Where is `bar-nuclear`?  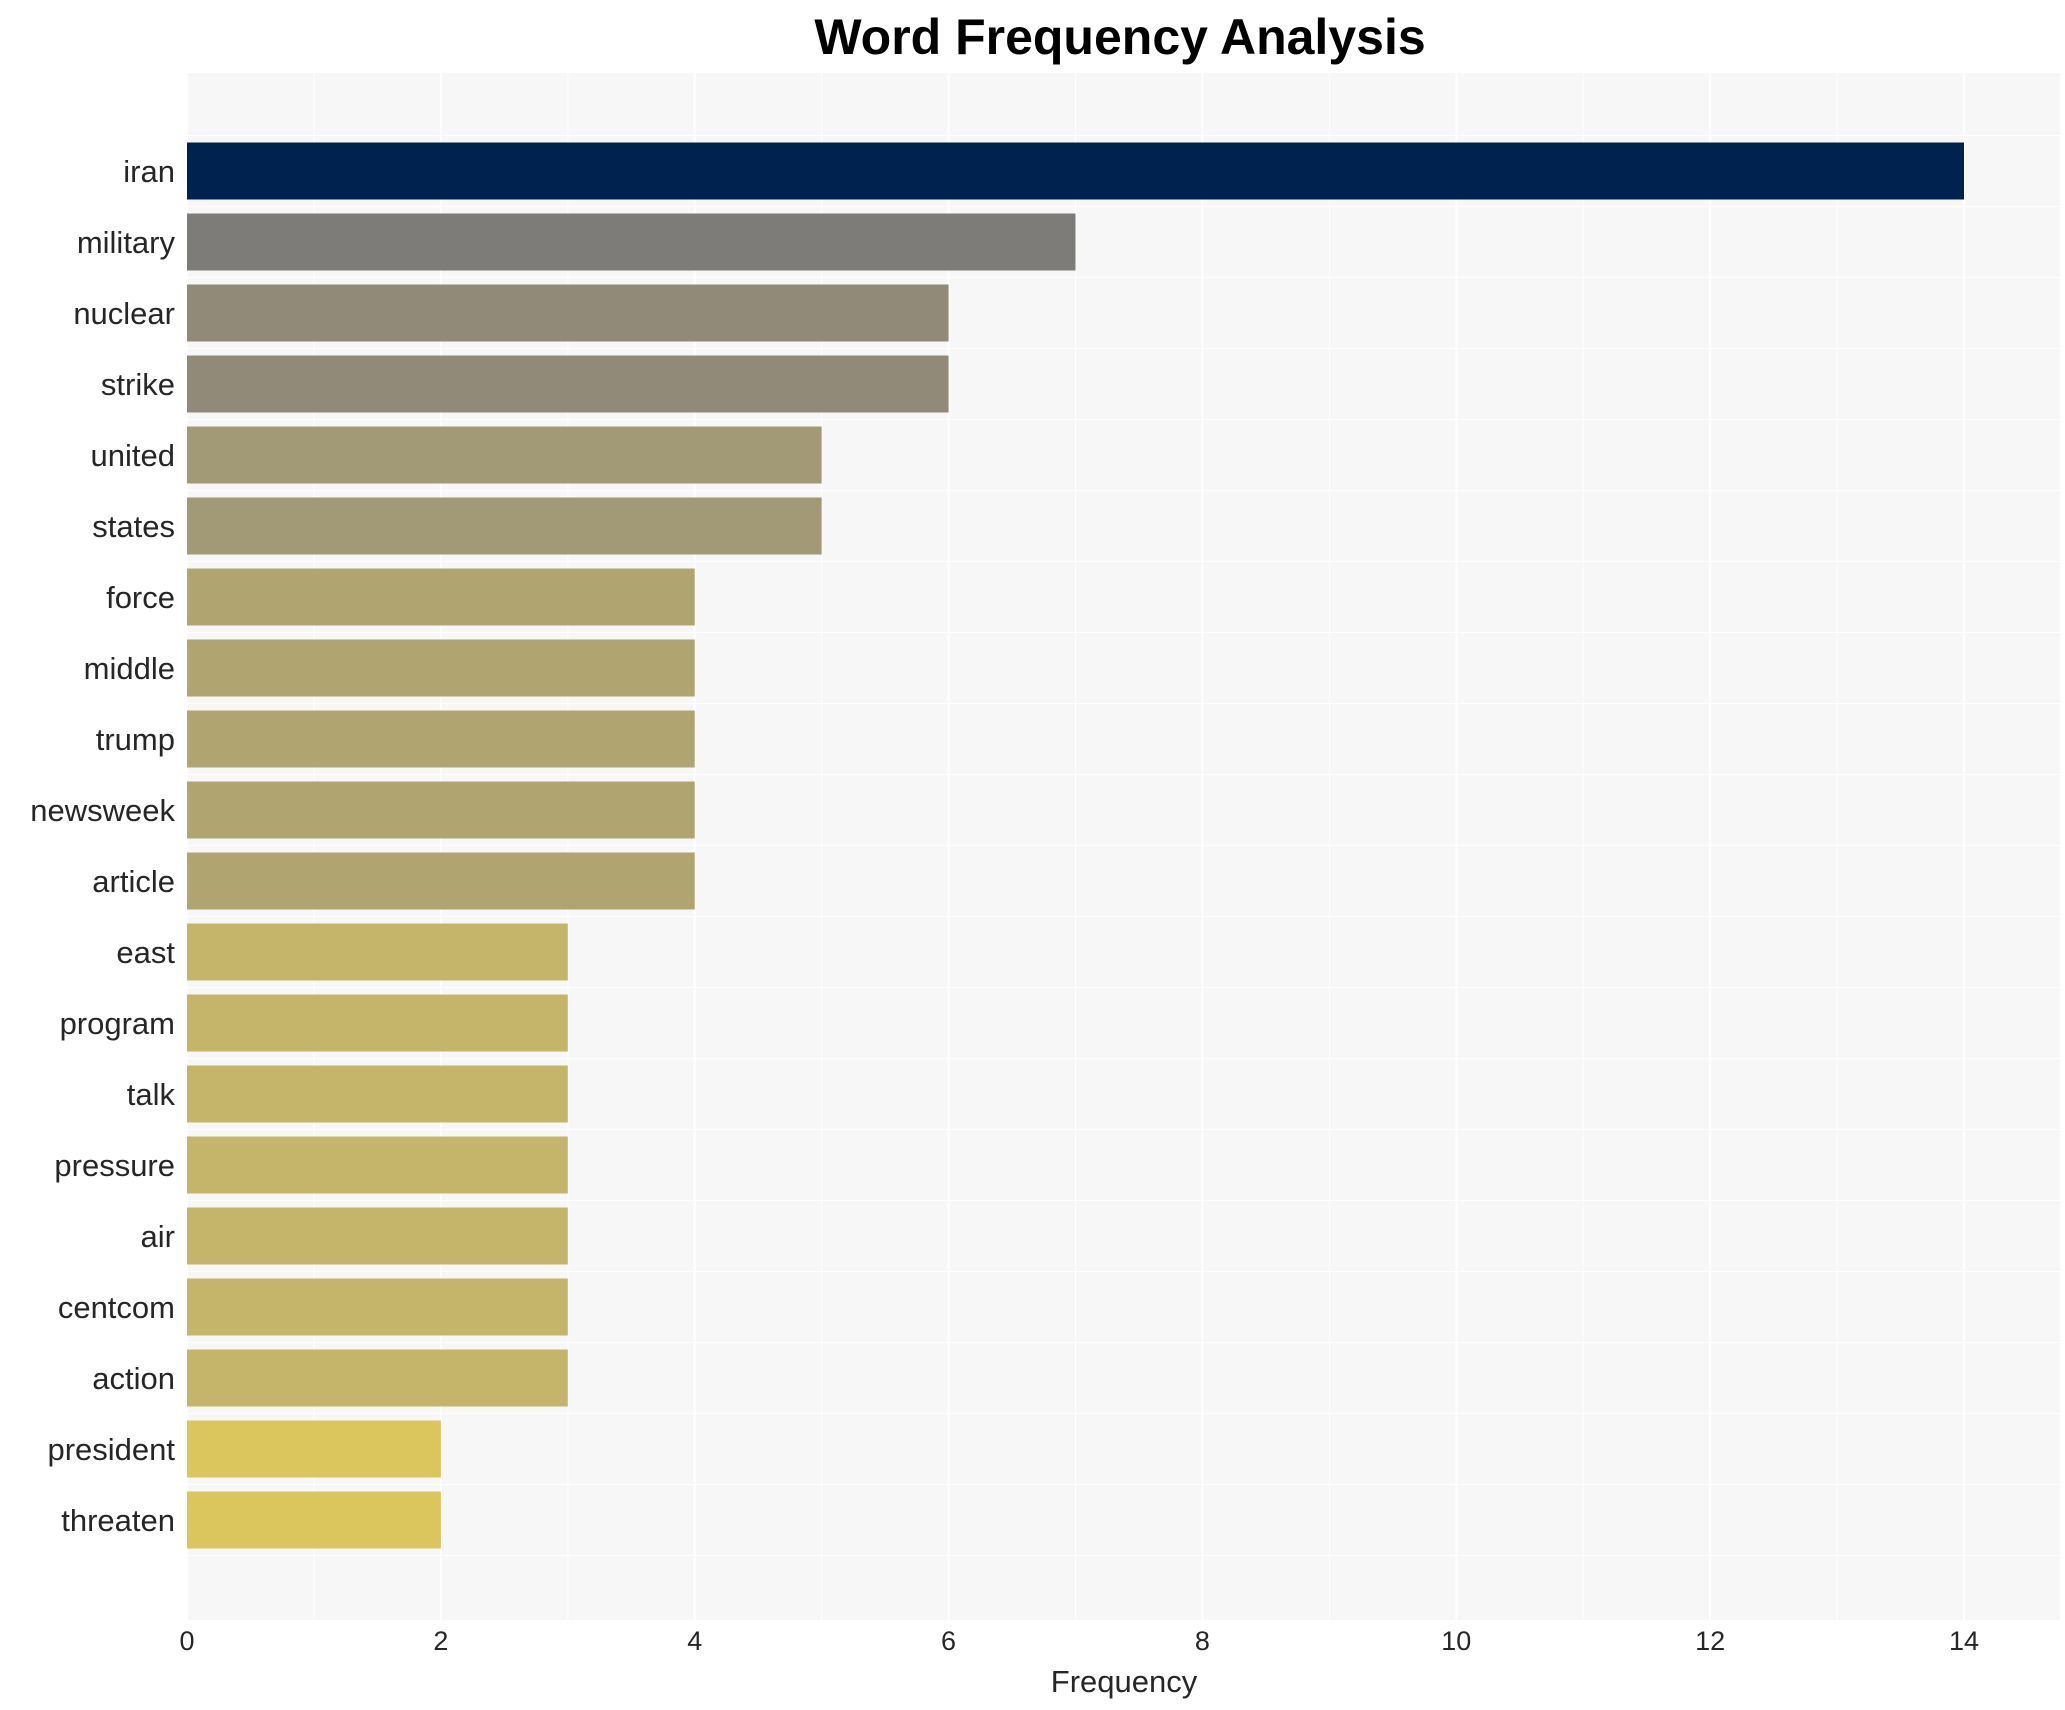 bar-nuclear is located at coordinates (568, 313).